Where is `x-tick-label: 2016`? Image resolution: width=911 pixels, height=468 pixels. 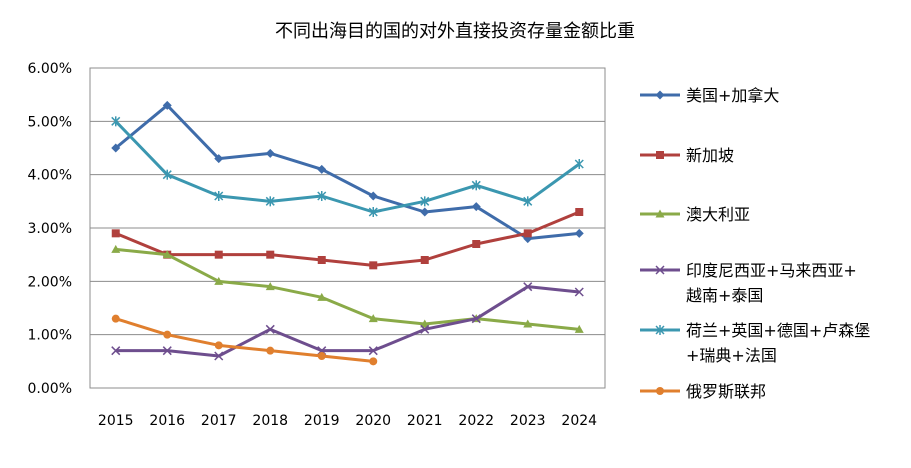 x-tick-label: 2016 is located at coordinates (167, 421).